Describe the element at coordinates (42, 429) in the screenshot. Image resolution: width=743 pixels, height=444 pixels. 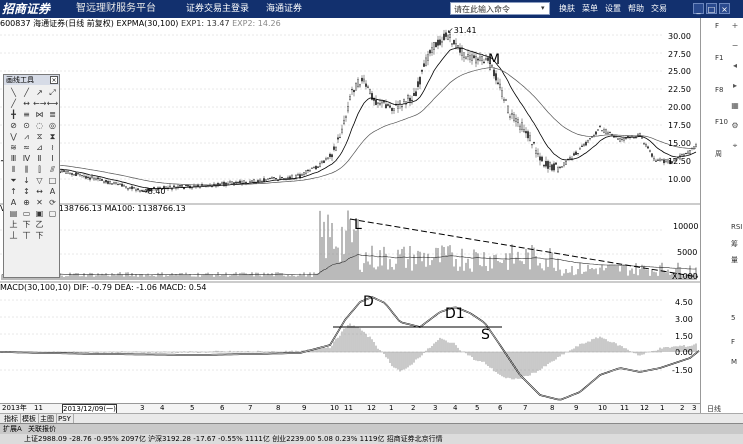
I see `tab-related-quotes: 关联报价` at that location.